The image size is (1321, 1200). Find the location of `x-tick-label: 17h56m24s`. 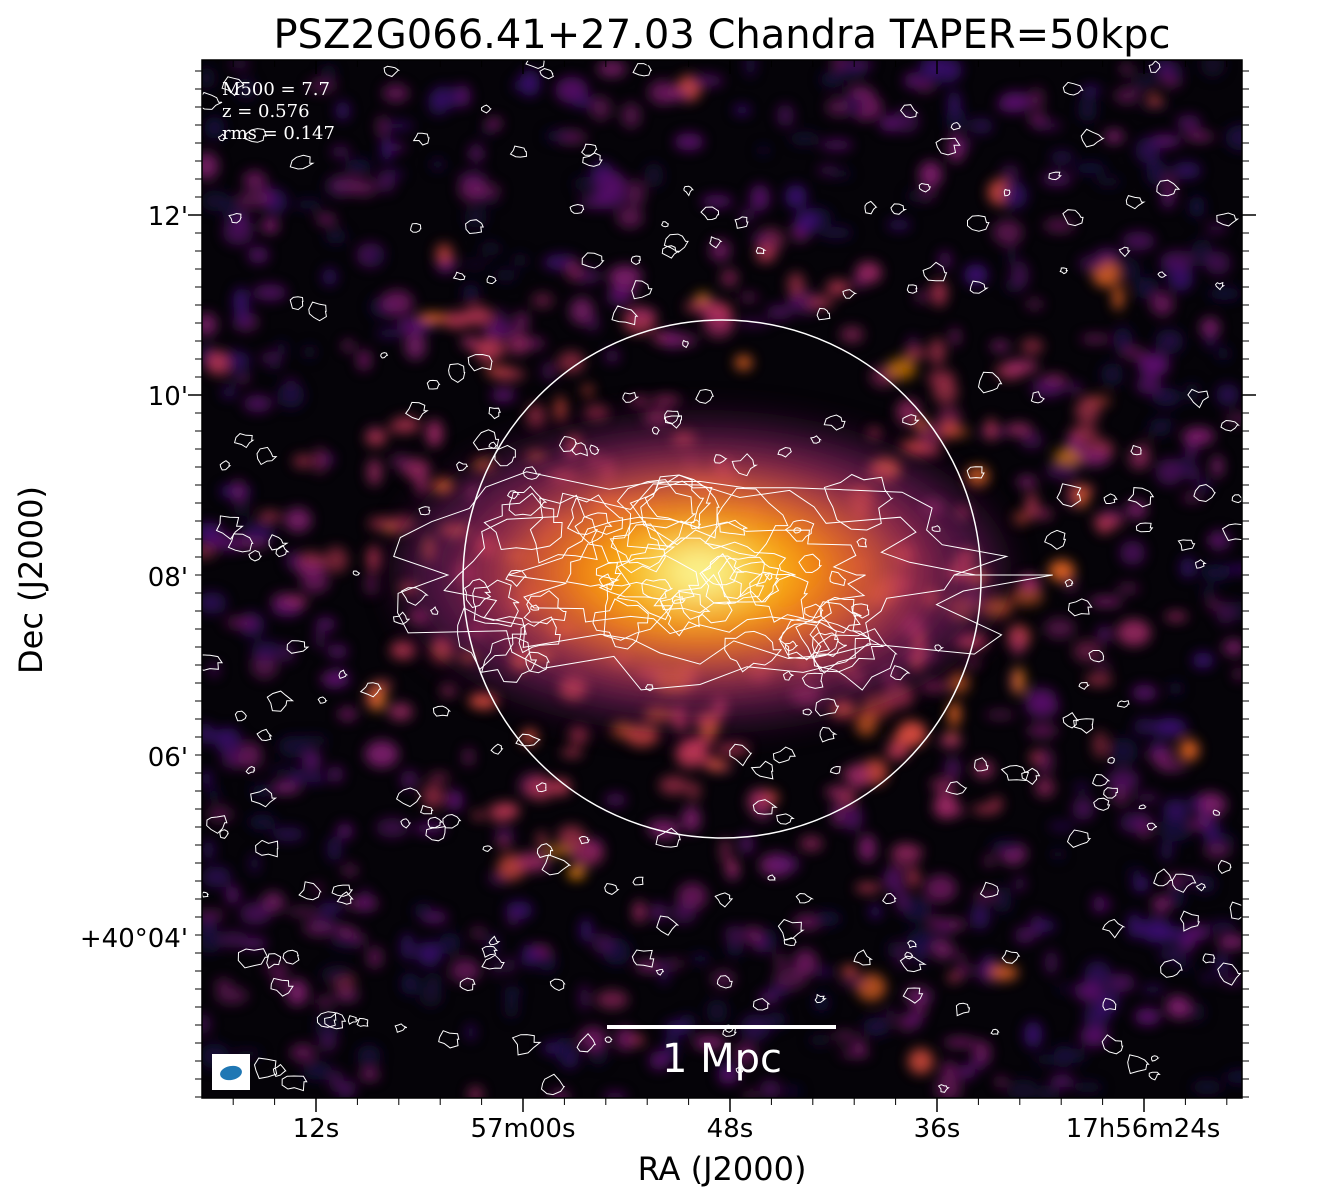

x-tick-label: 17h56m24s is located at coordinates (1143, 1129).